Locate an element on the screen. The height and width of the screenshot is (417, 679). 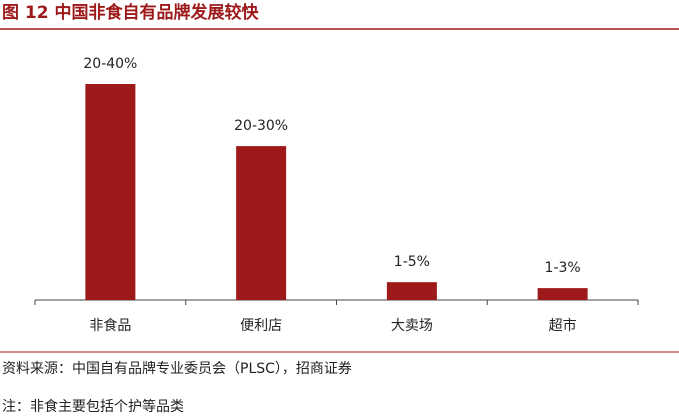
value-label: 20-30% is located at coordinates (261, 126).